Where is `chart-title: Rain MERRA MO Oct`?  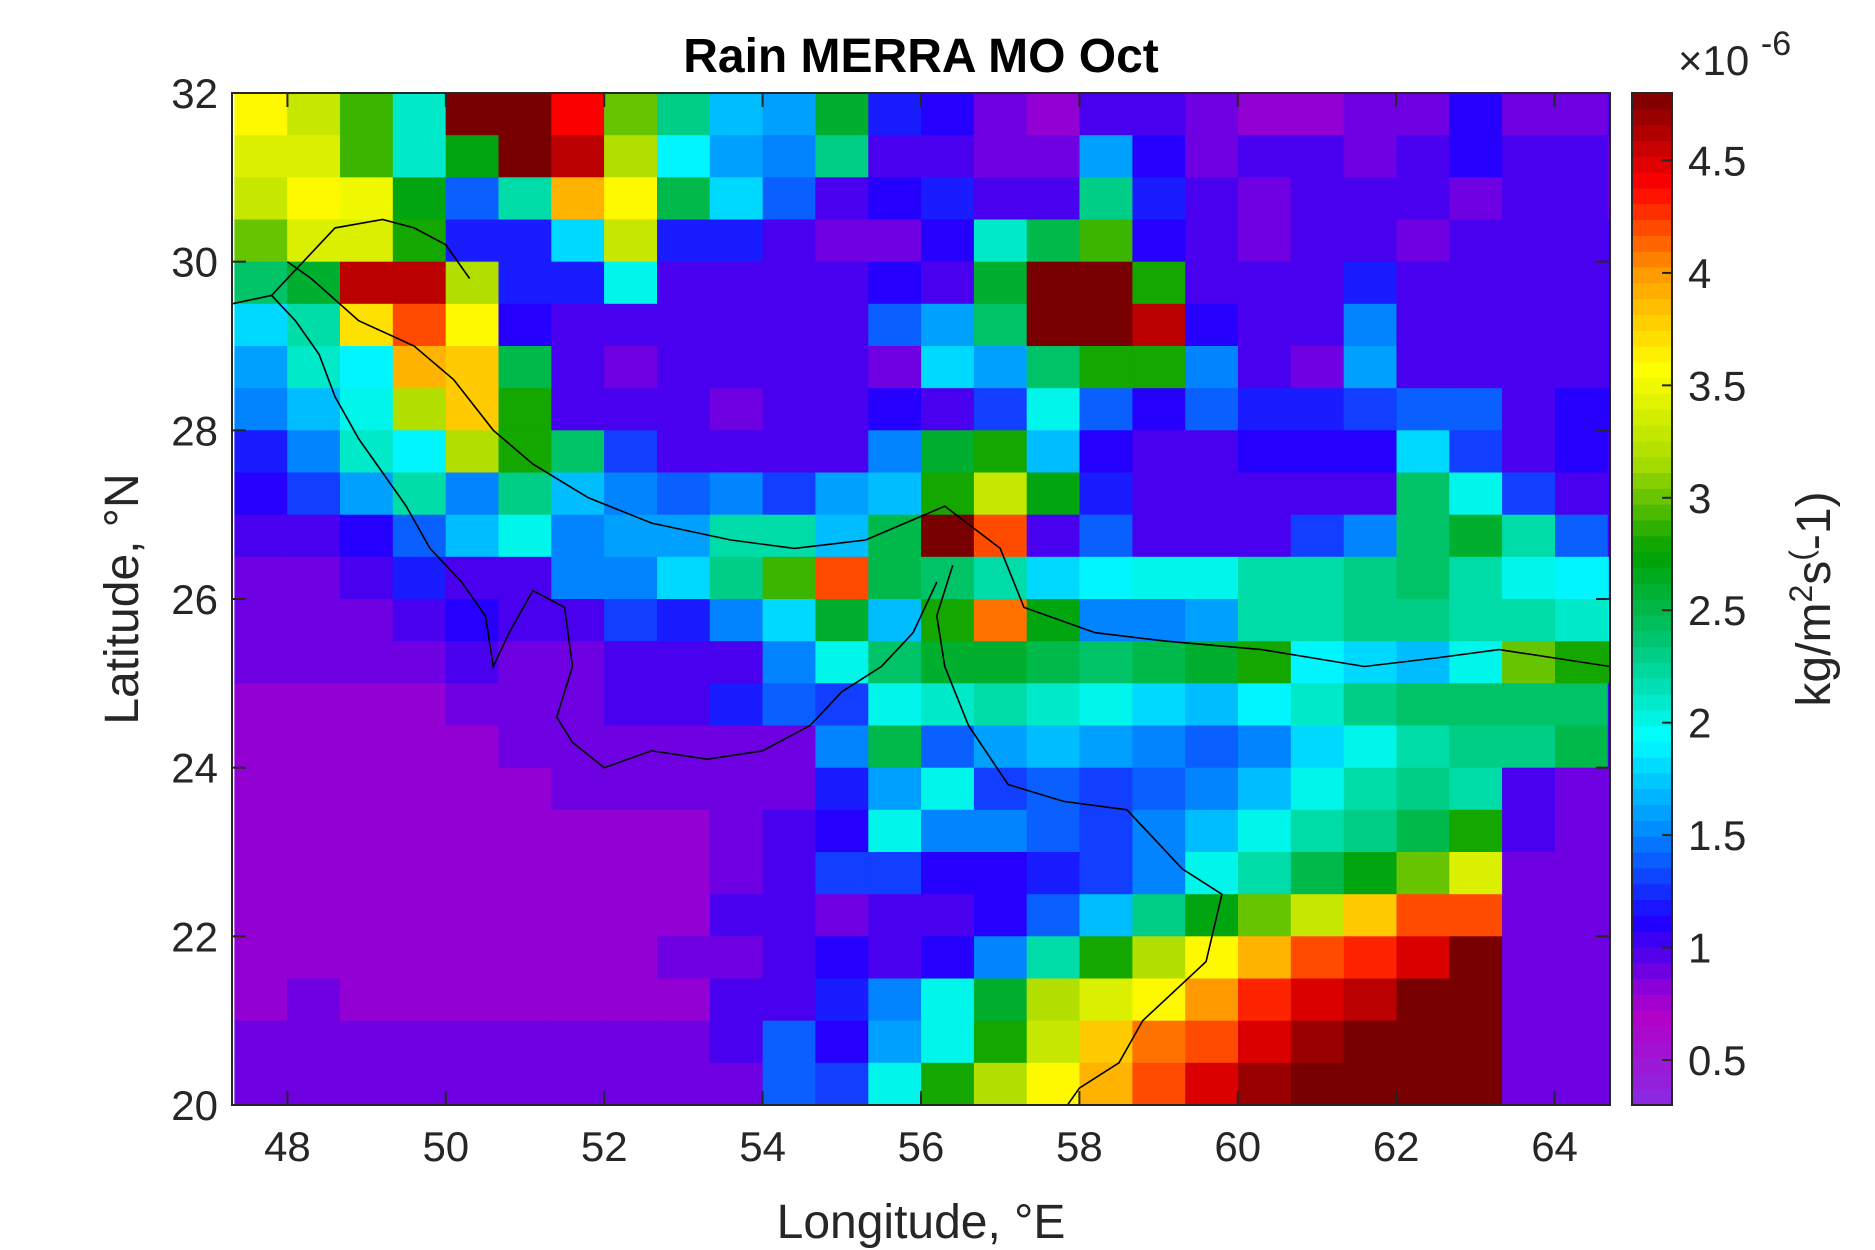 chart-title: Rain MERRA MO Oct is located at coordinates (921, 56).